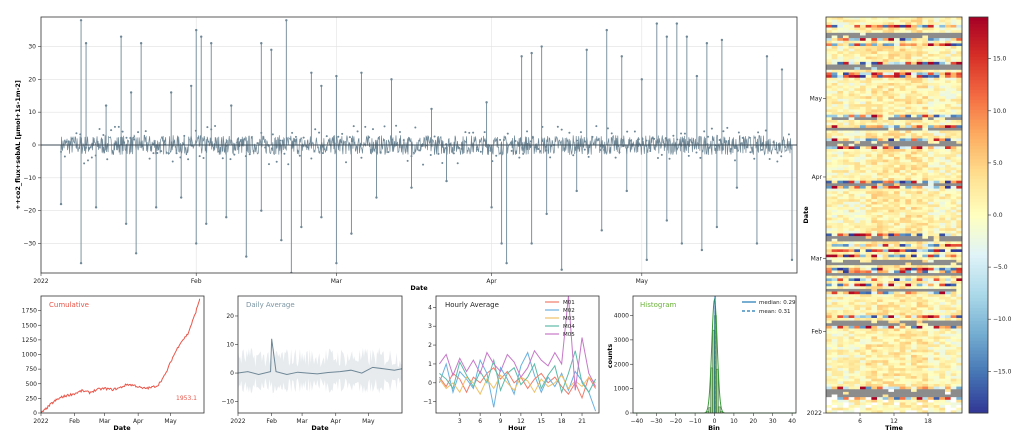 The image size is (1024, 435). I want to click on daily-series, so click(320, 366).